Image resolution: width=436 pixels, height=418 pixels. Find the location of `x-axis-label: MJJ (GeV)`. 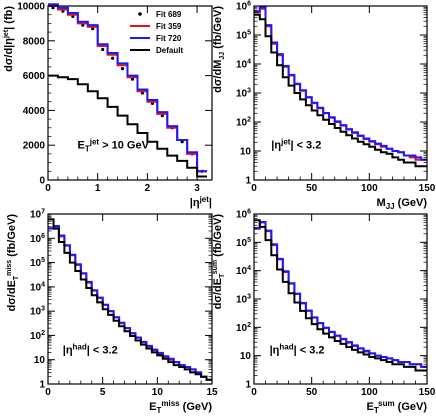

x-axis-label: MJJ (GeV) is located at coordinates (402, 204).